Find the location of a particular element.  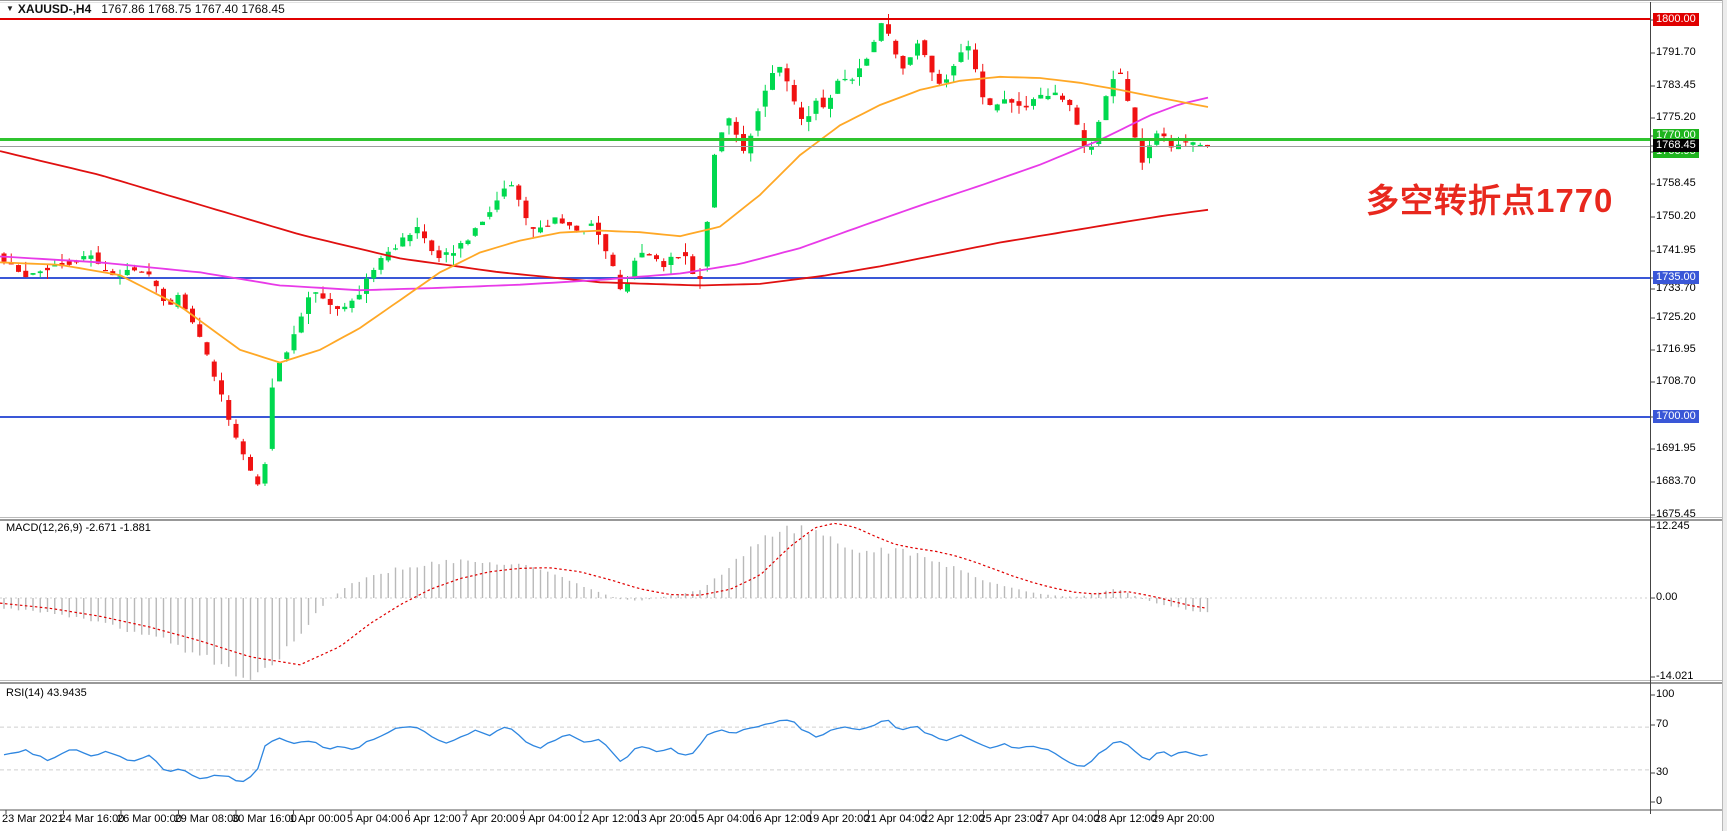

date-axis-label: 16 Apr 12:00 is located at coordinates (780, 819).